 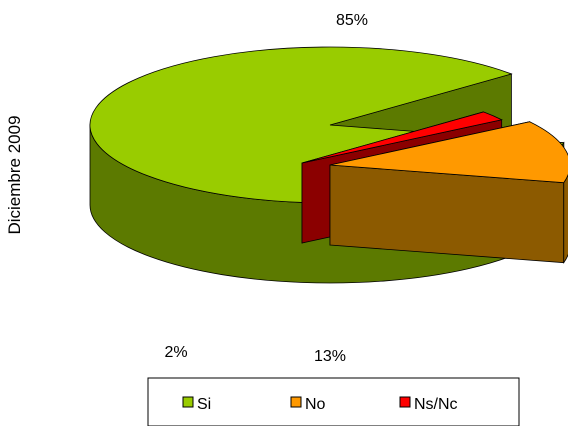 I want to click on data-label-si: 85%, so click(x=352, y=20).